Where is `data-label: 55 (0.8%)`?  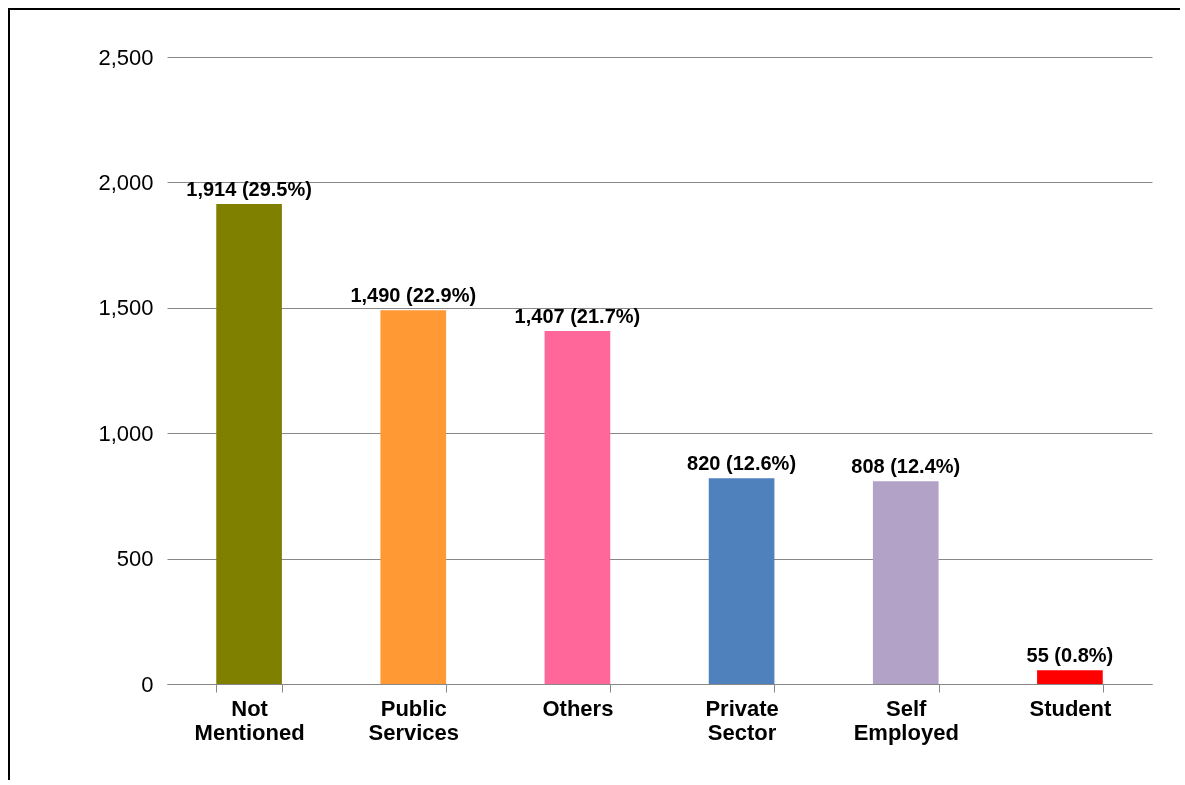
data-label: 55 (0.8%) is located at coordinates (1070, 655).